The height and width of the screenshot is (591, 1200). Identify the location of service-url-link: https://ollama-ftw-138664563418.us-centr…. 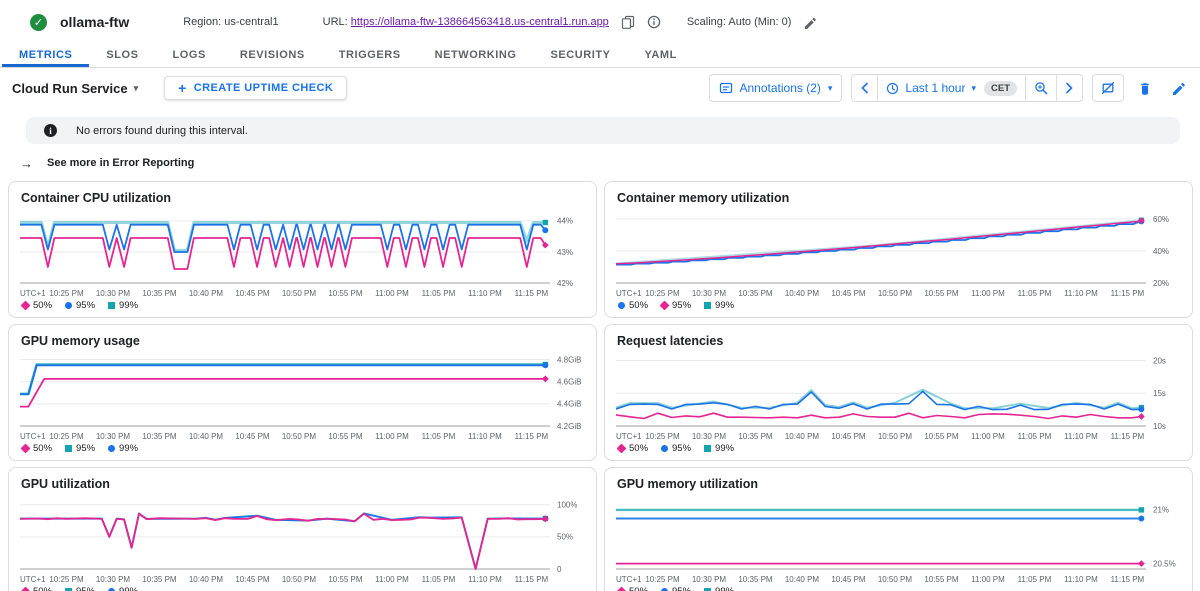
(479, 22).